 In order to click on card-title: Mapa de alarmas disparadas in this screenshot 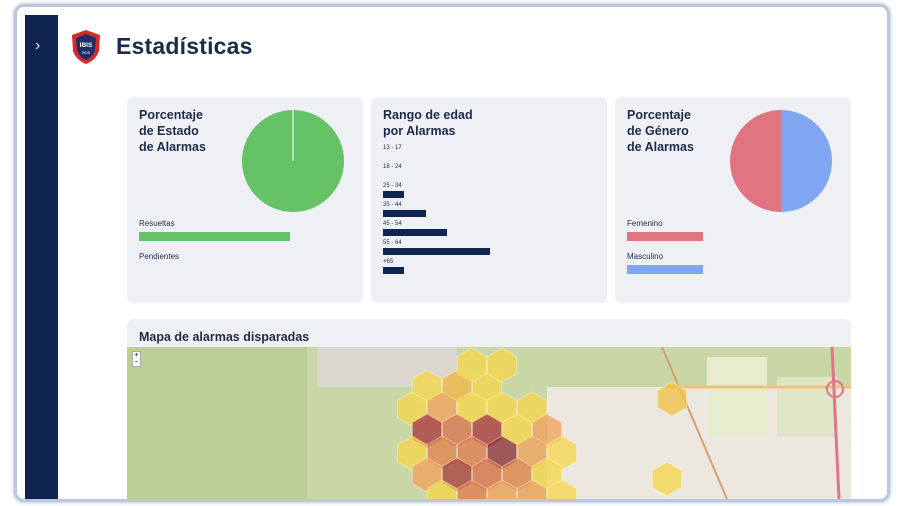, I will do `click(224, 337)`.